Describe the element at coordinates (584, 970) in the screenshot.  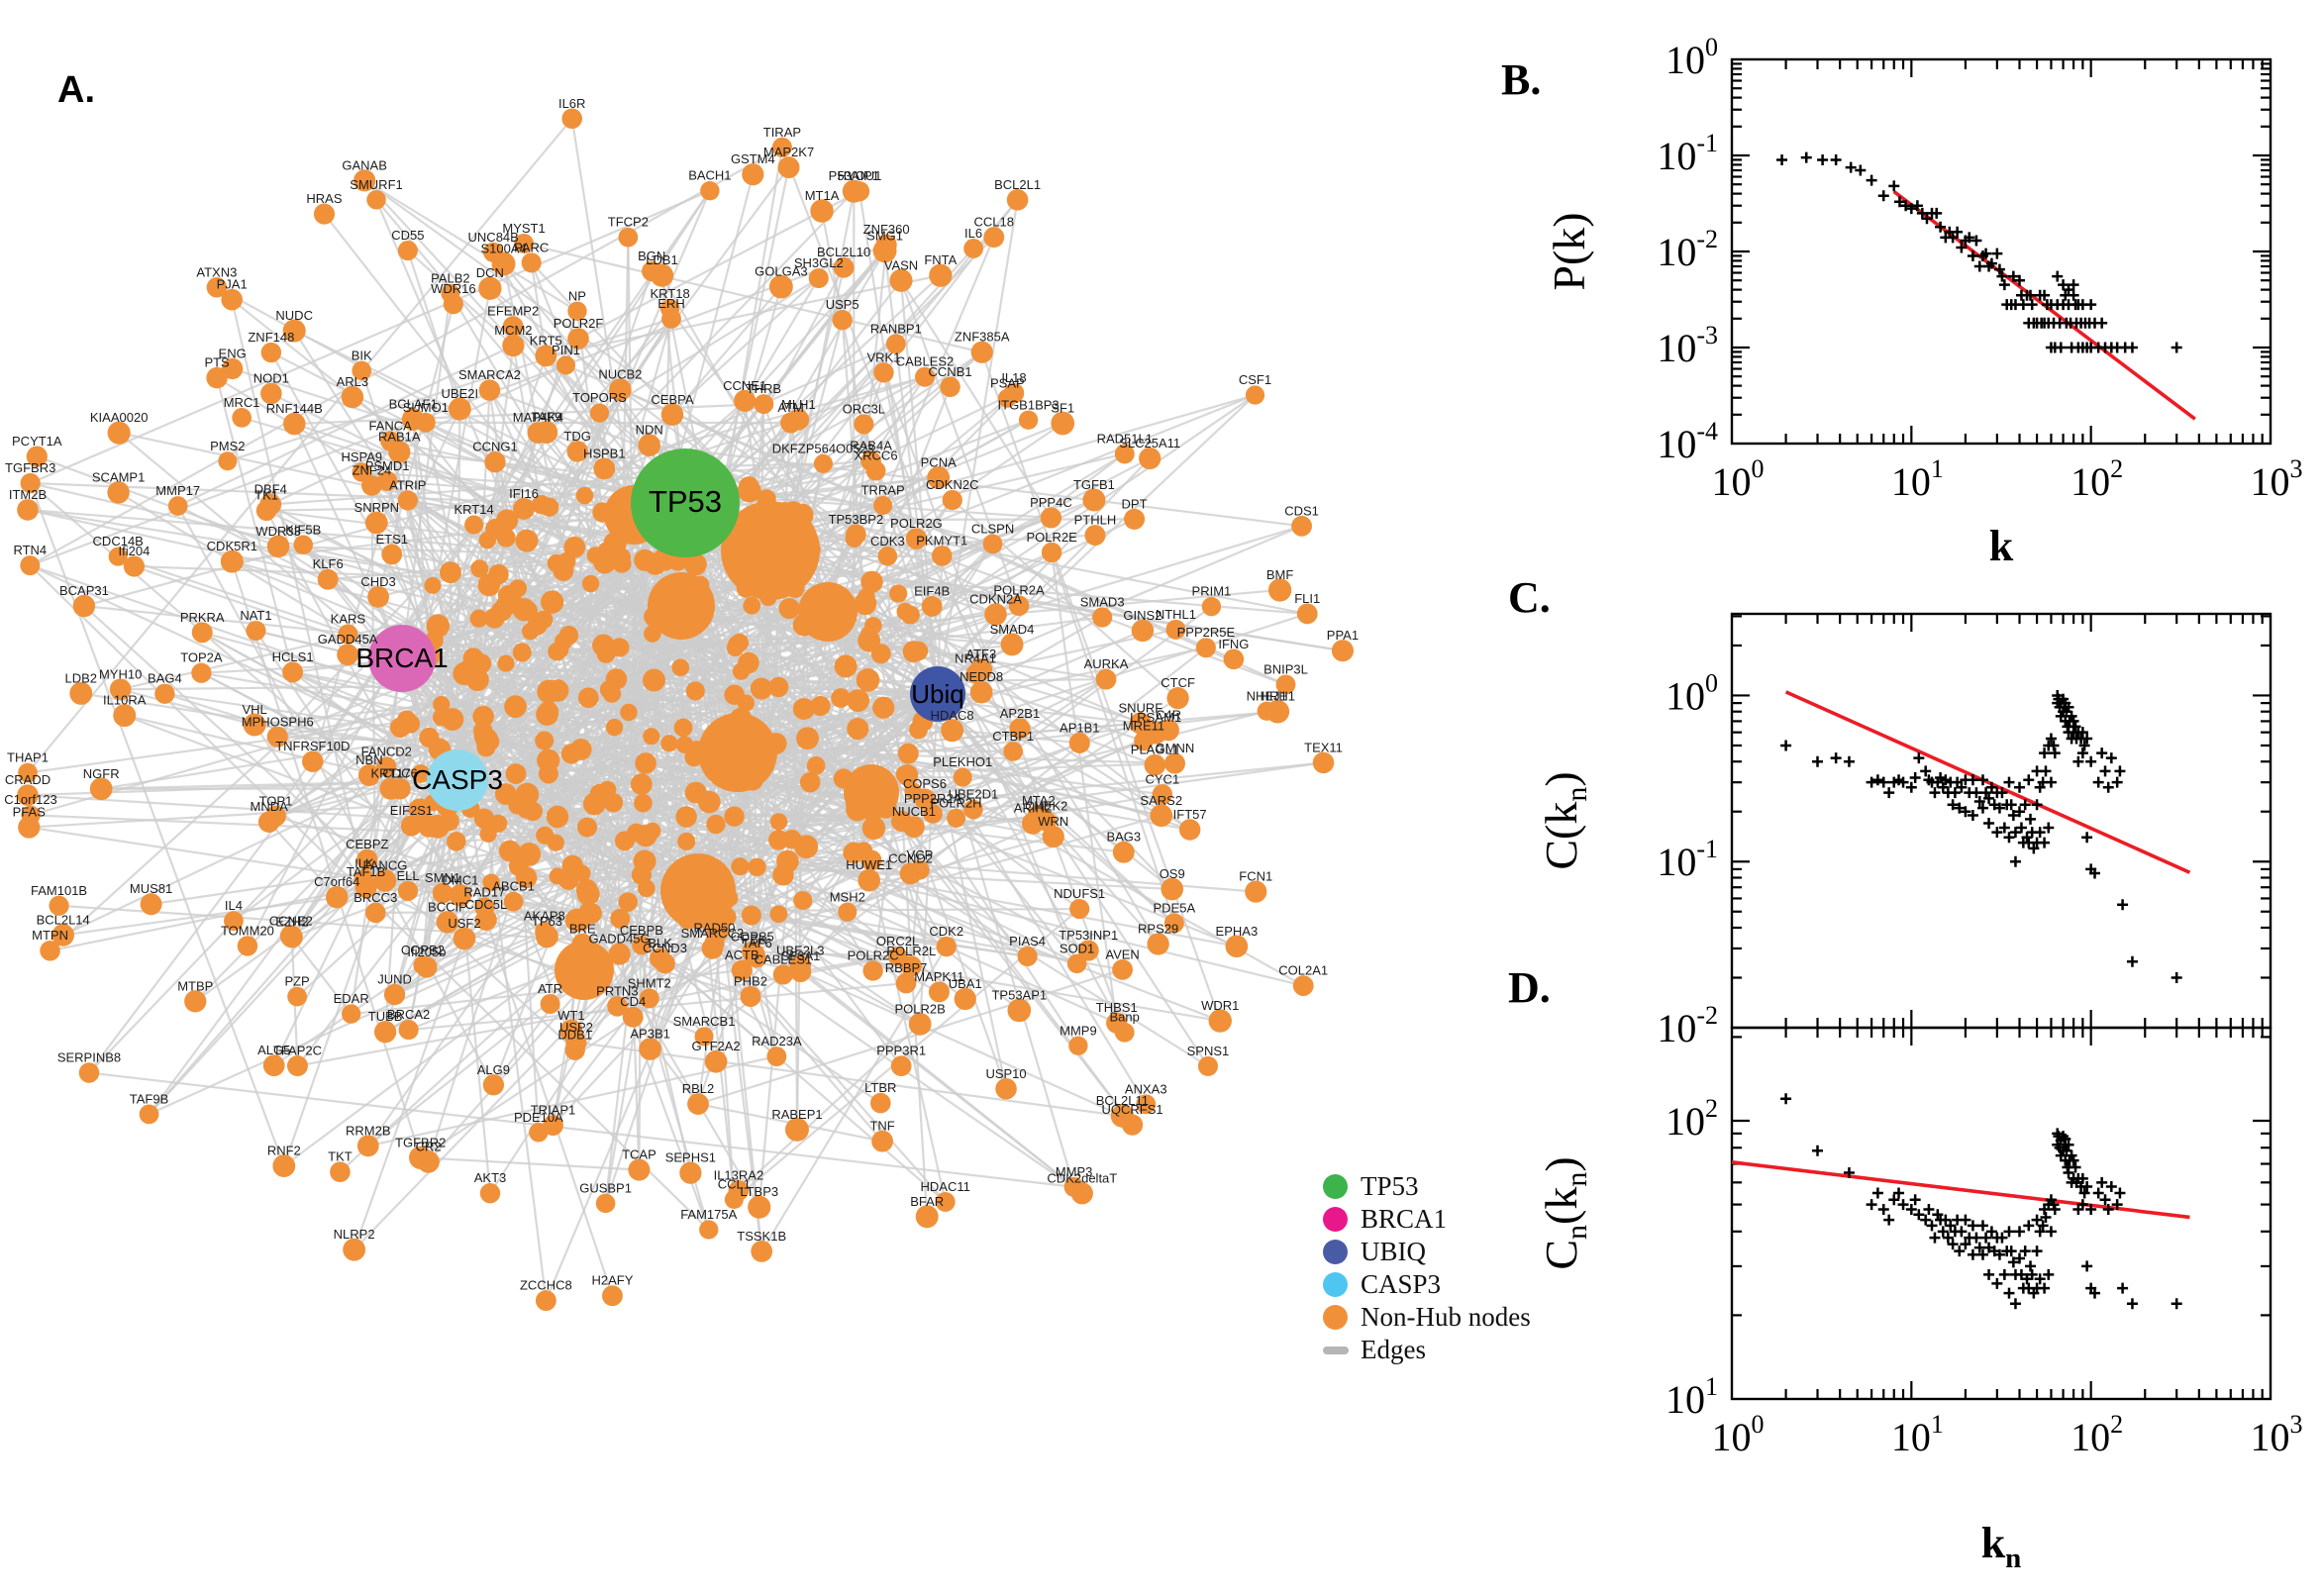
I see `network-node-large` at that location.